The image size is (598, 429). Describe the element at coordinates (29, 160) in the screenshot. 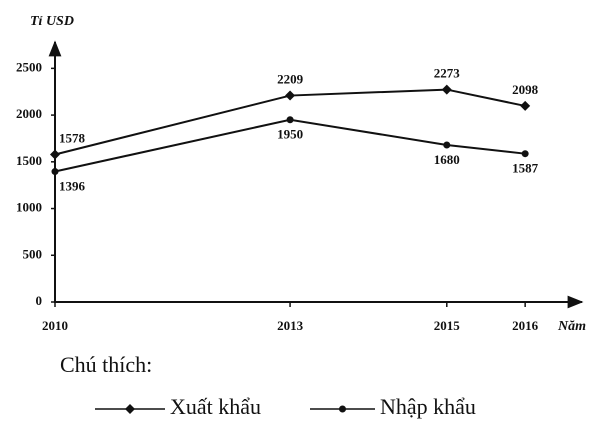

I see `y-tick-label: 1500` at that location.